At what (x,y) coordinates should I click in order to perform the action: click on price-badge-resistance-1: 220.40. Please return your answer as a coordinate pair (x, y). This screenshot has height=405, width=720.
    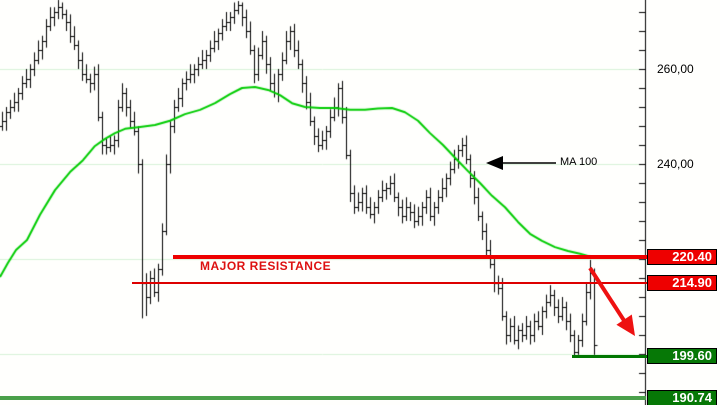
    Looking at the image, I should click on (682, 257).